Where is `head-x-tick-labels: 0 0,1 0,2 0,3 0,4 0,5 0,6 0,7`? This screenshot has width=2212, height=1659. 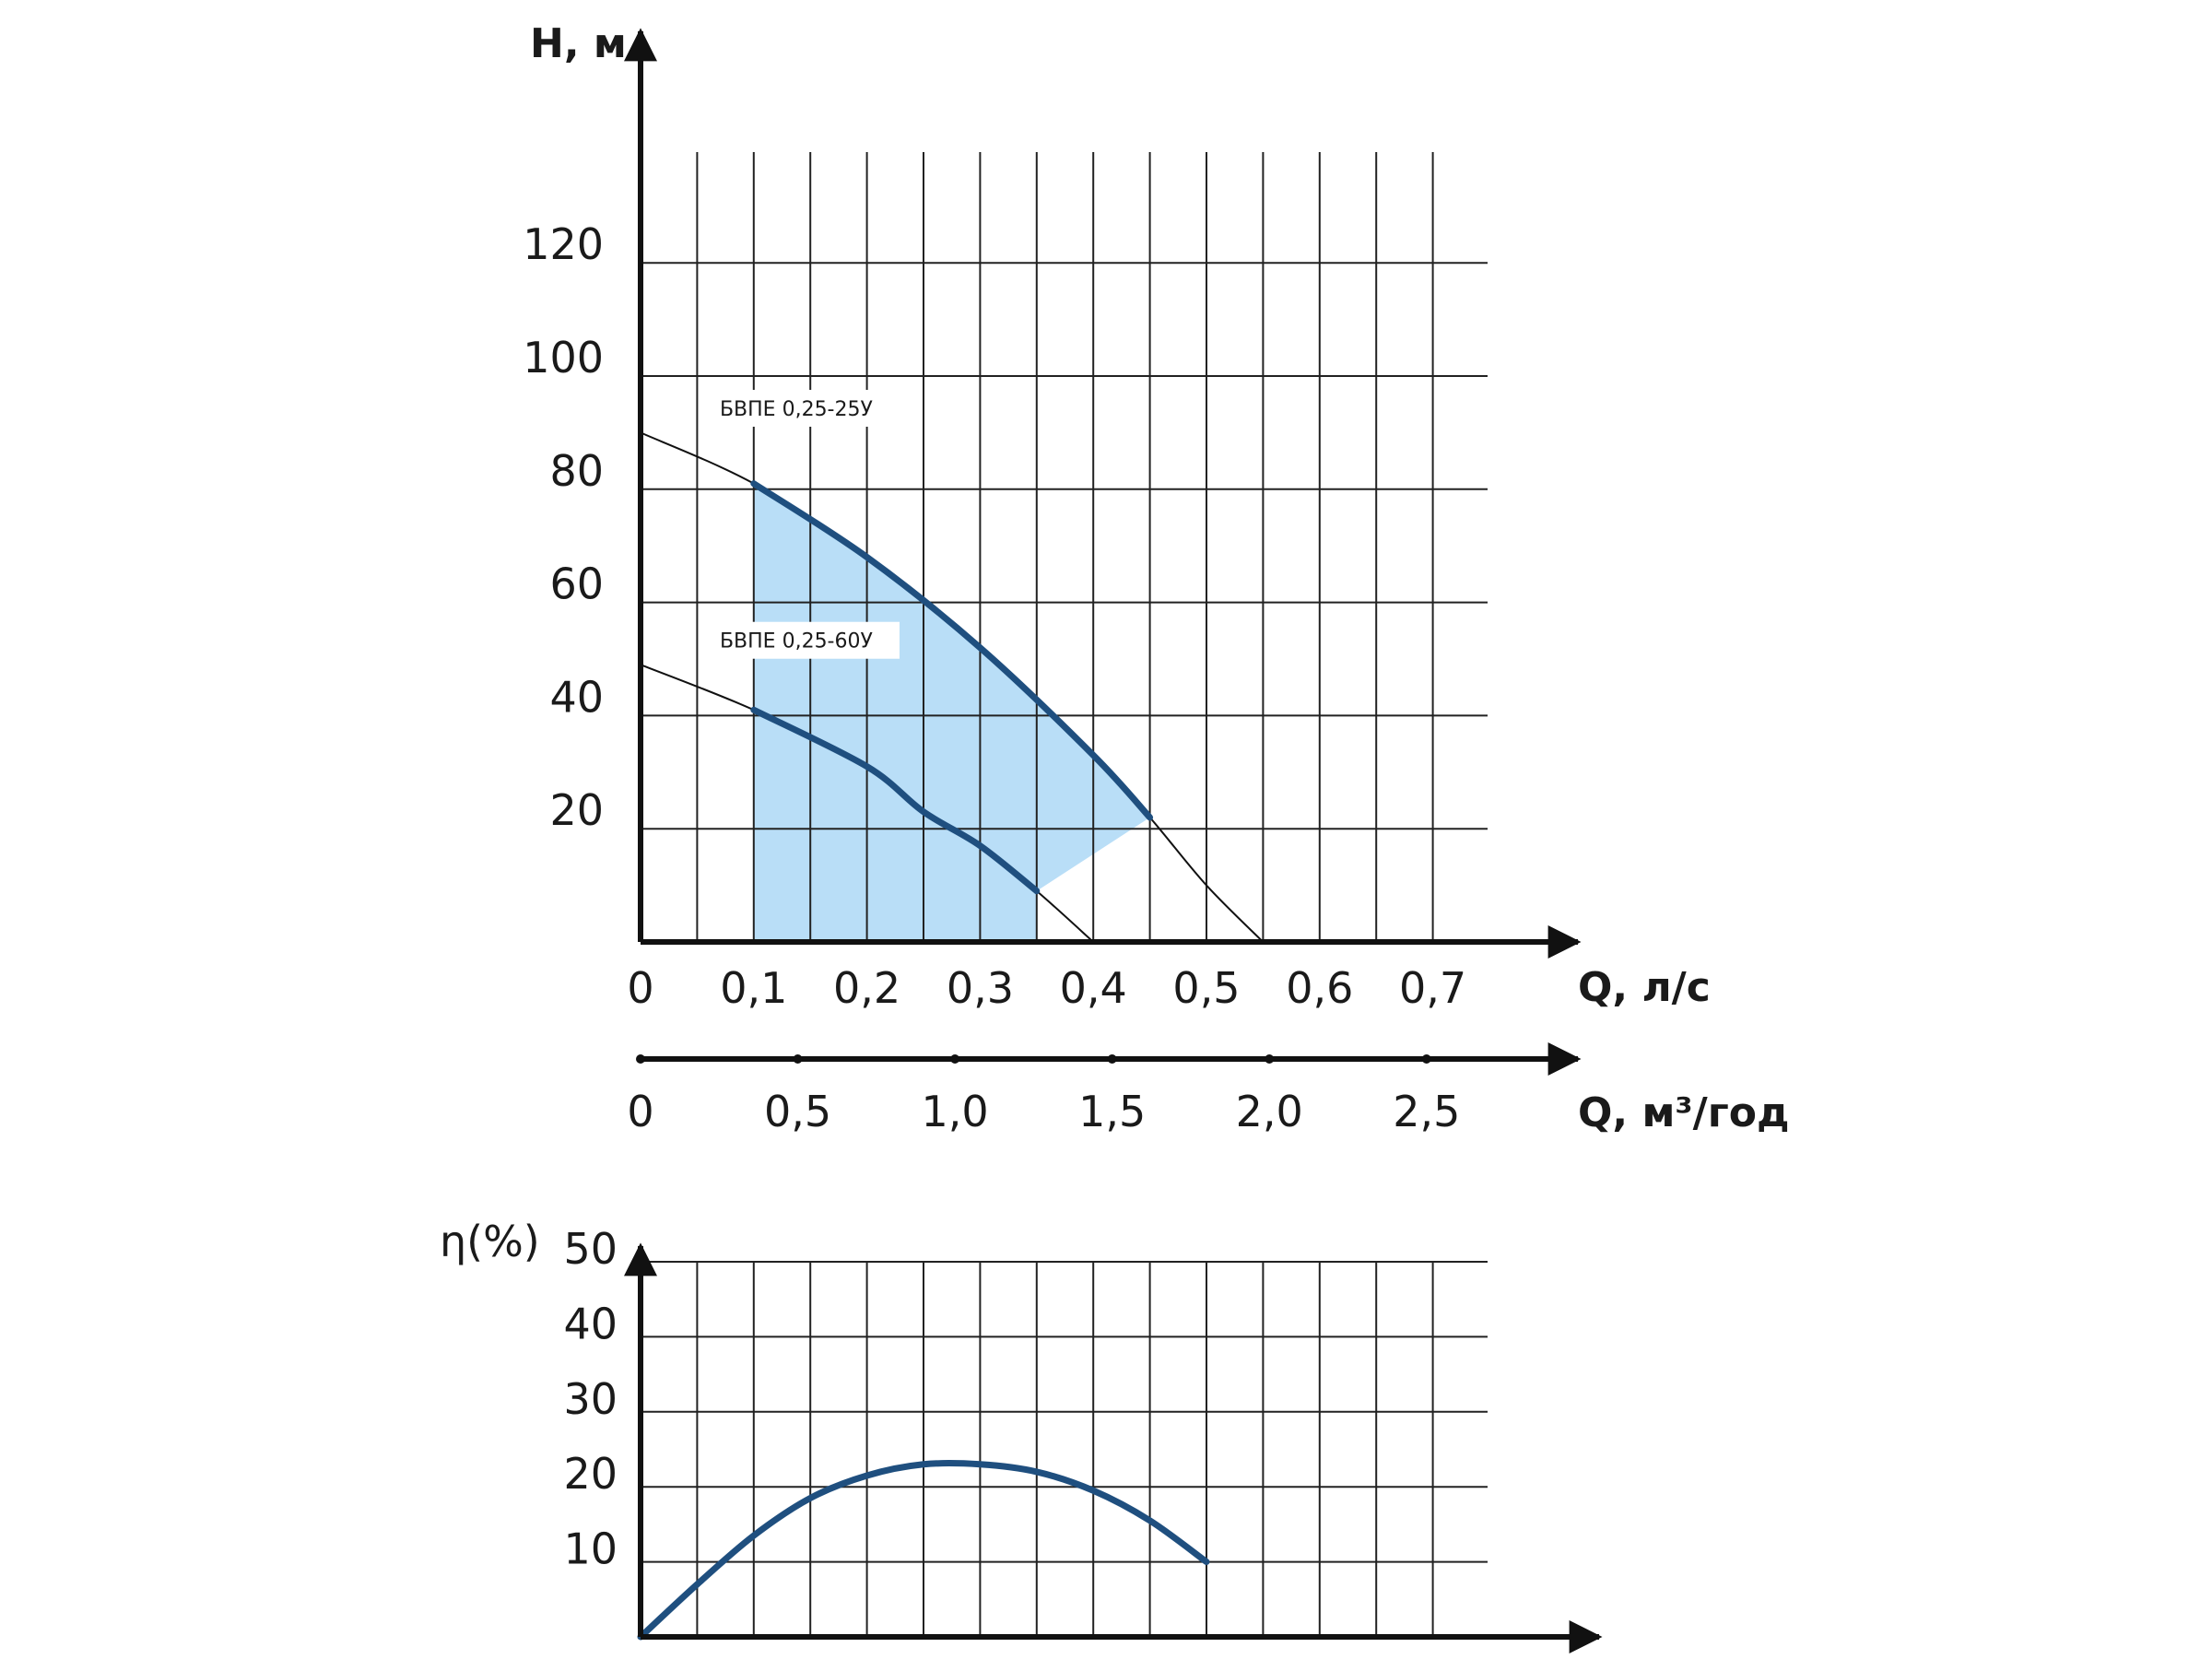
head-x-tick-labels: 0 0,1 0,2 0,3 0,4 0,5 0,6 0,7 is located at coordinates (1046, 988).